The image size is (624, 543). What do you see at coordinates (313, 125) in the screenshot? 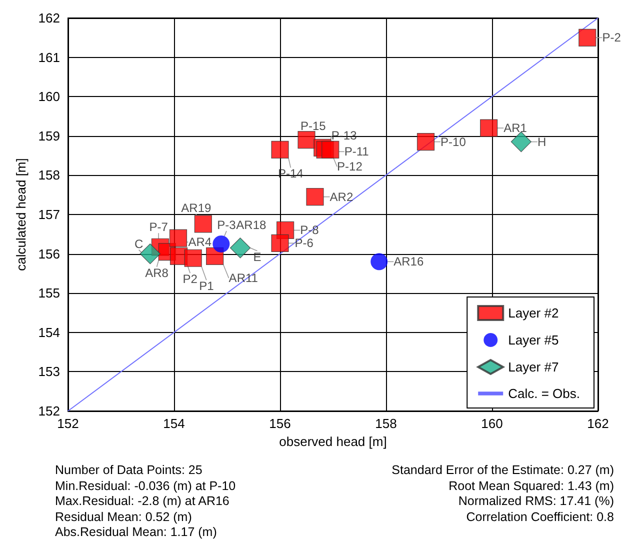
I see `data-label: P-15` at bounding box center [313, 125].